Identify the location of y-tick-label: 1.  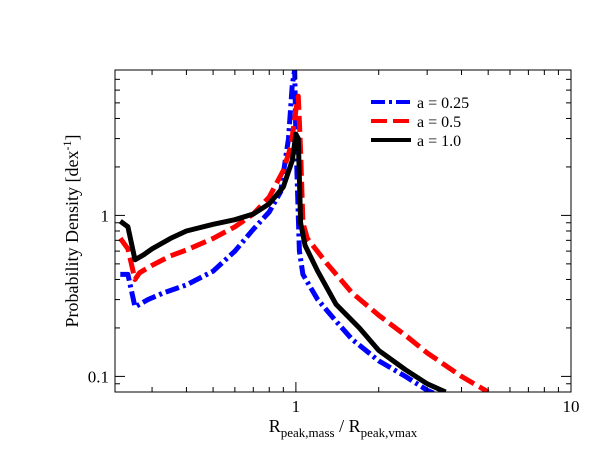
(105, 215).